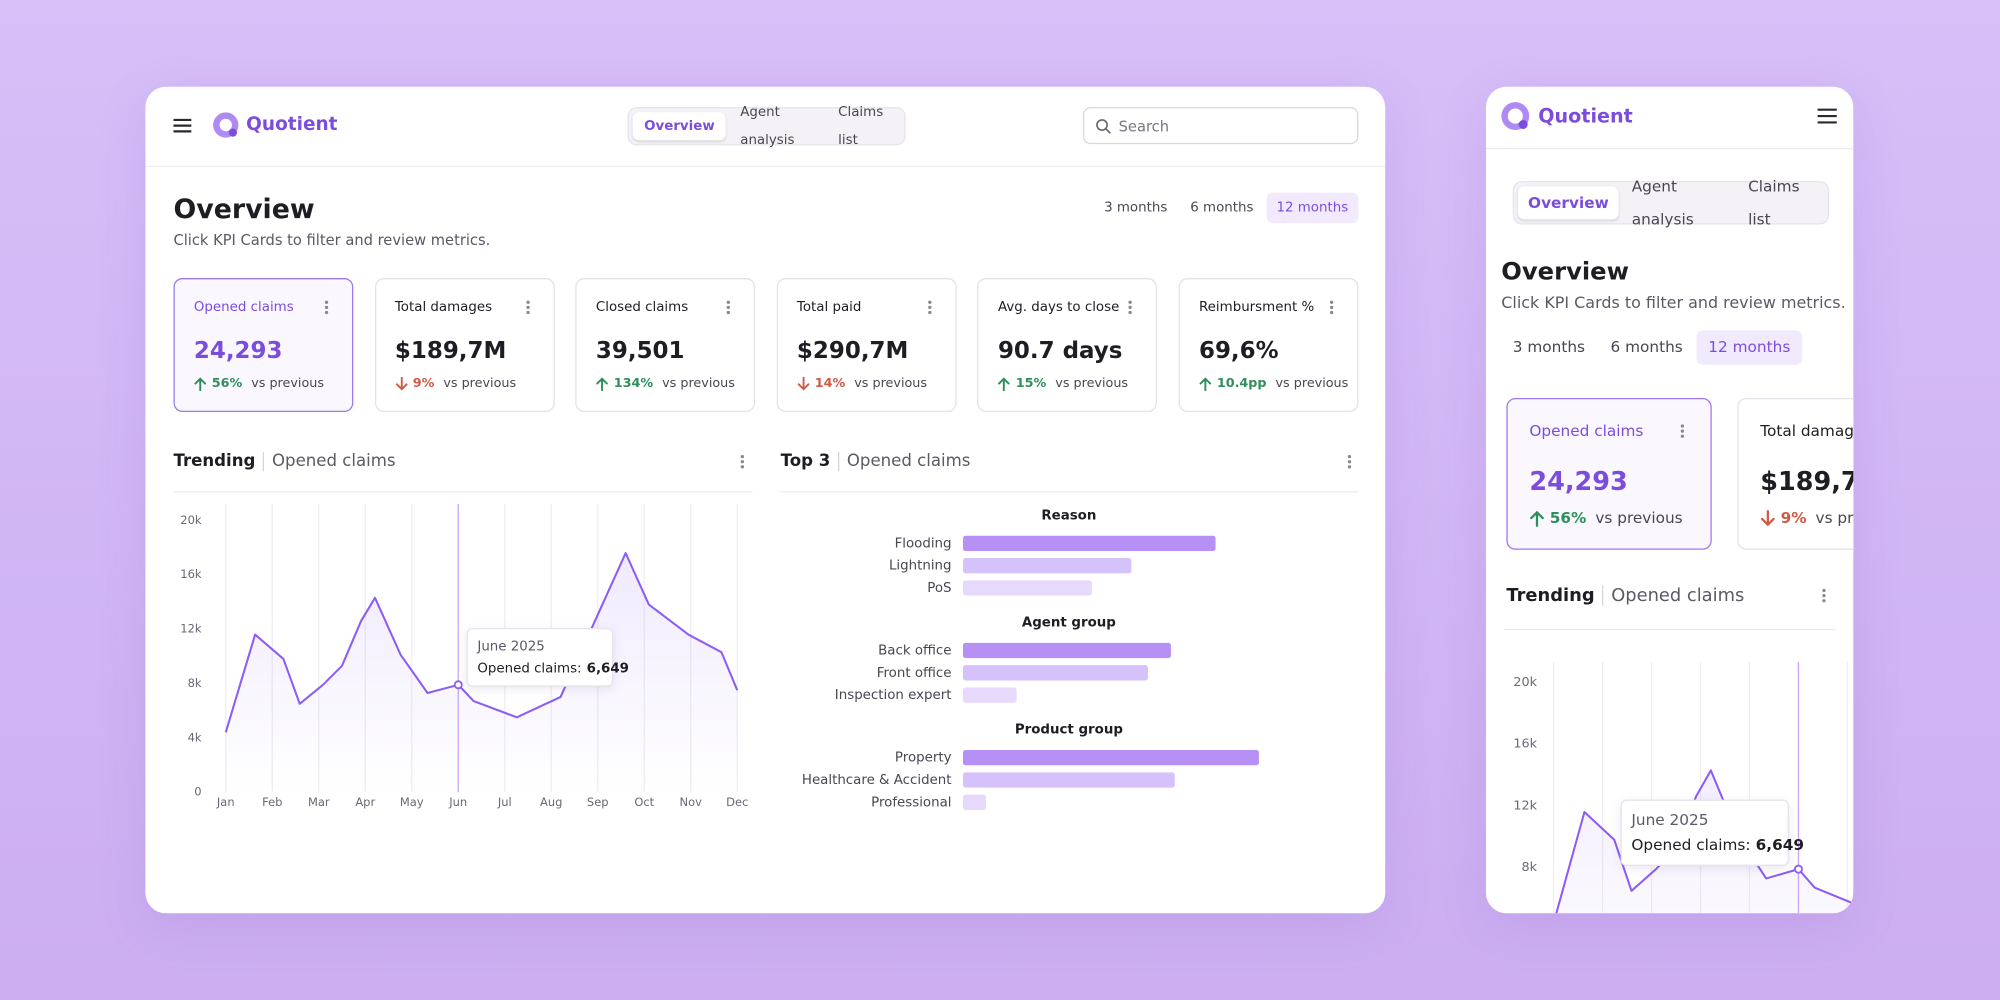  What do you see at coordinates (608, 668) in the screenshot?
I see `tooltip-value: 6,649` at bounding box center [608, 668].